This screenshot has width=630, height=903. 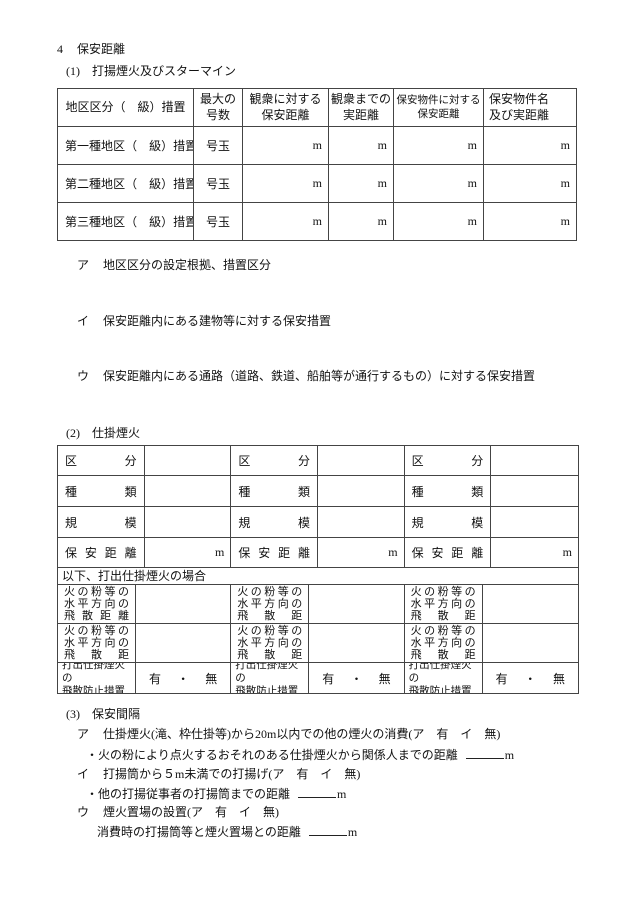 What do you see at coordinates (361, 108) in the screenshot?
I see `header-audience-actual-distance: 観衆までの 実距離` at bounding box center [361, 108].